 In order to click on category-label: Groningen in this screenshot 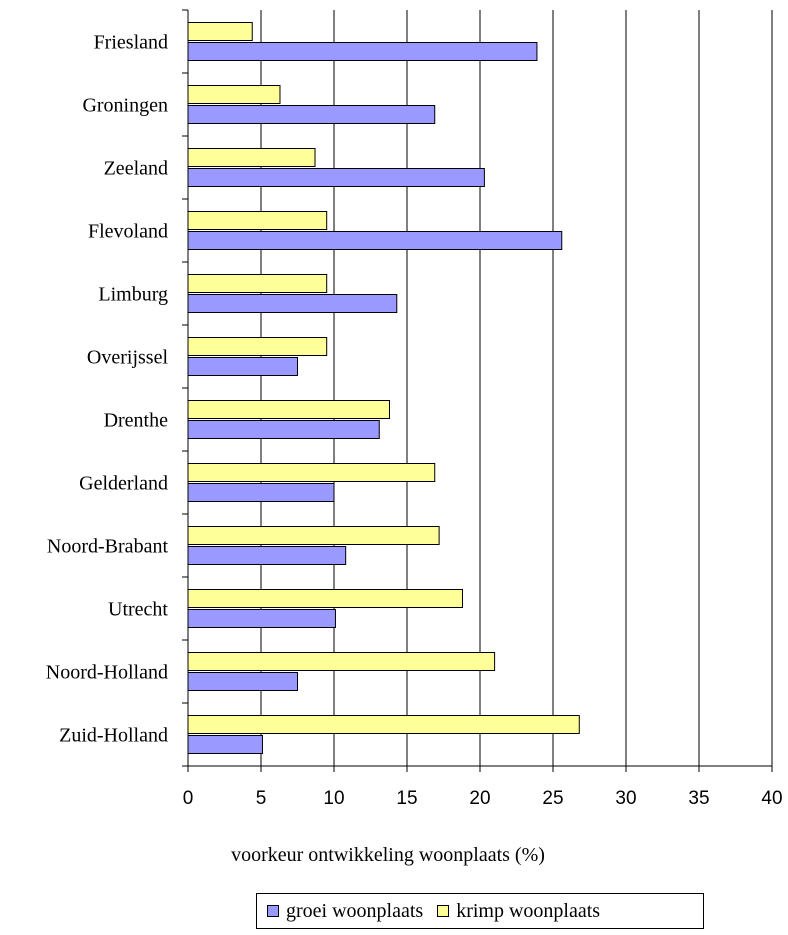, I will do `click(125, 106)`.